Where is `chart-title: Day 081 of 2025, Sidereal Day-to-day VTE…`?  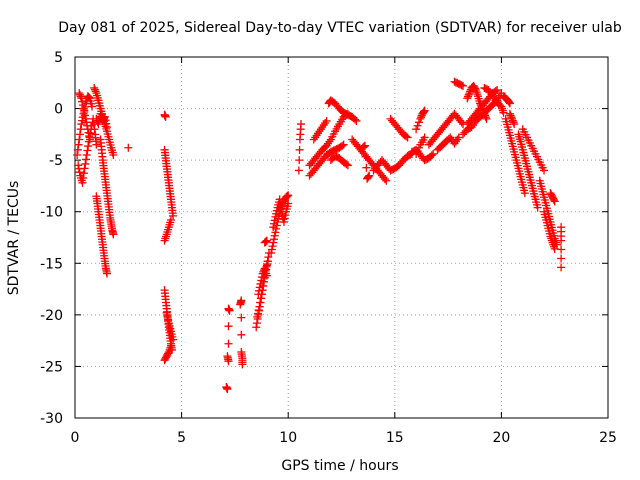
chart-title: Day 081 of 2025, Sidereal Day-to-day VTE… is located at coordinates (340, 28).